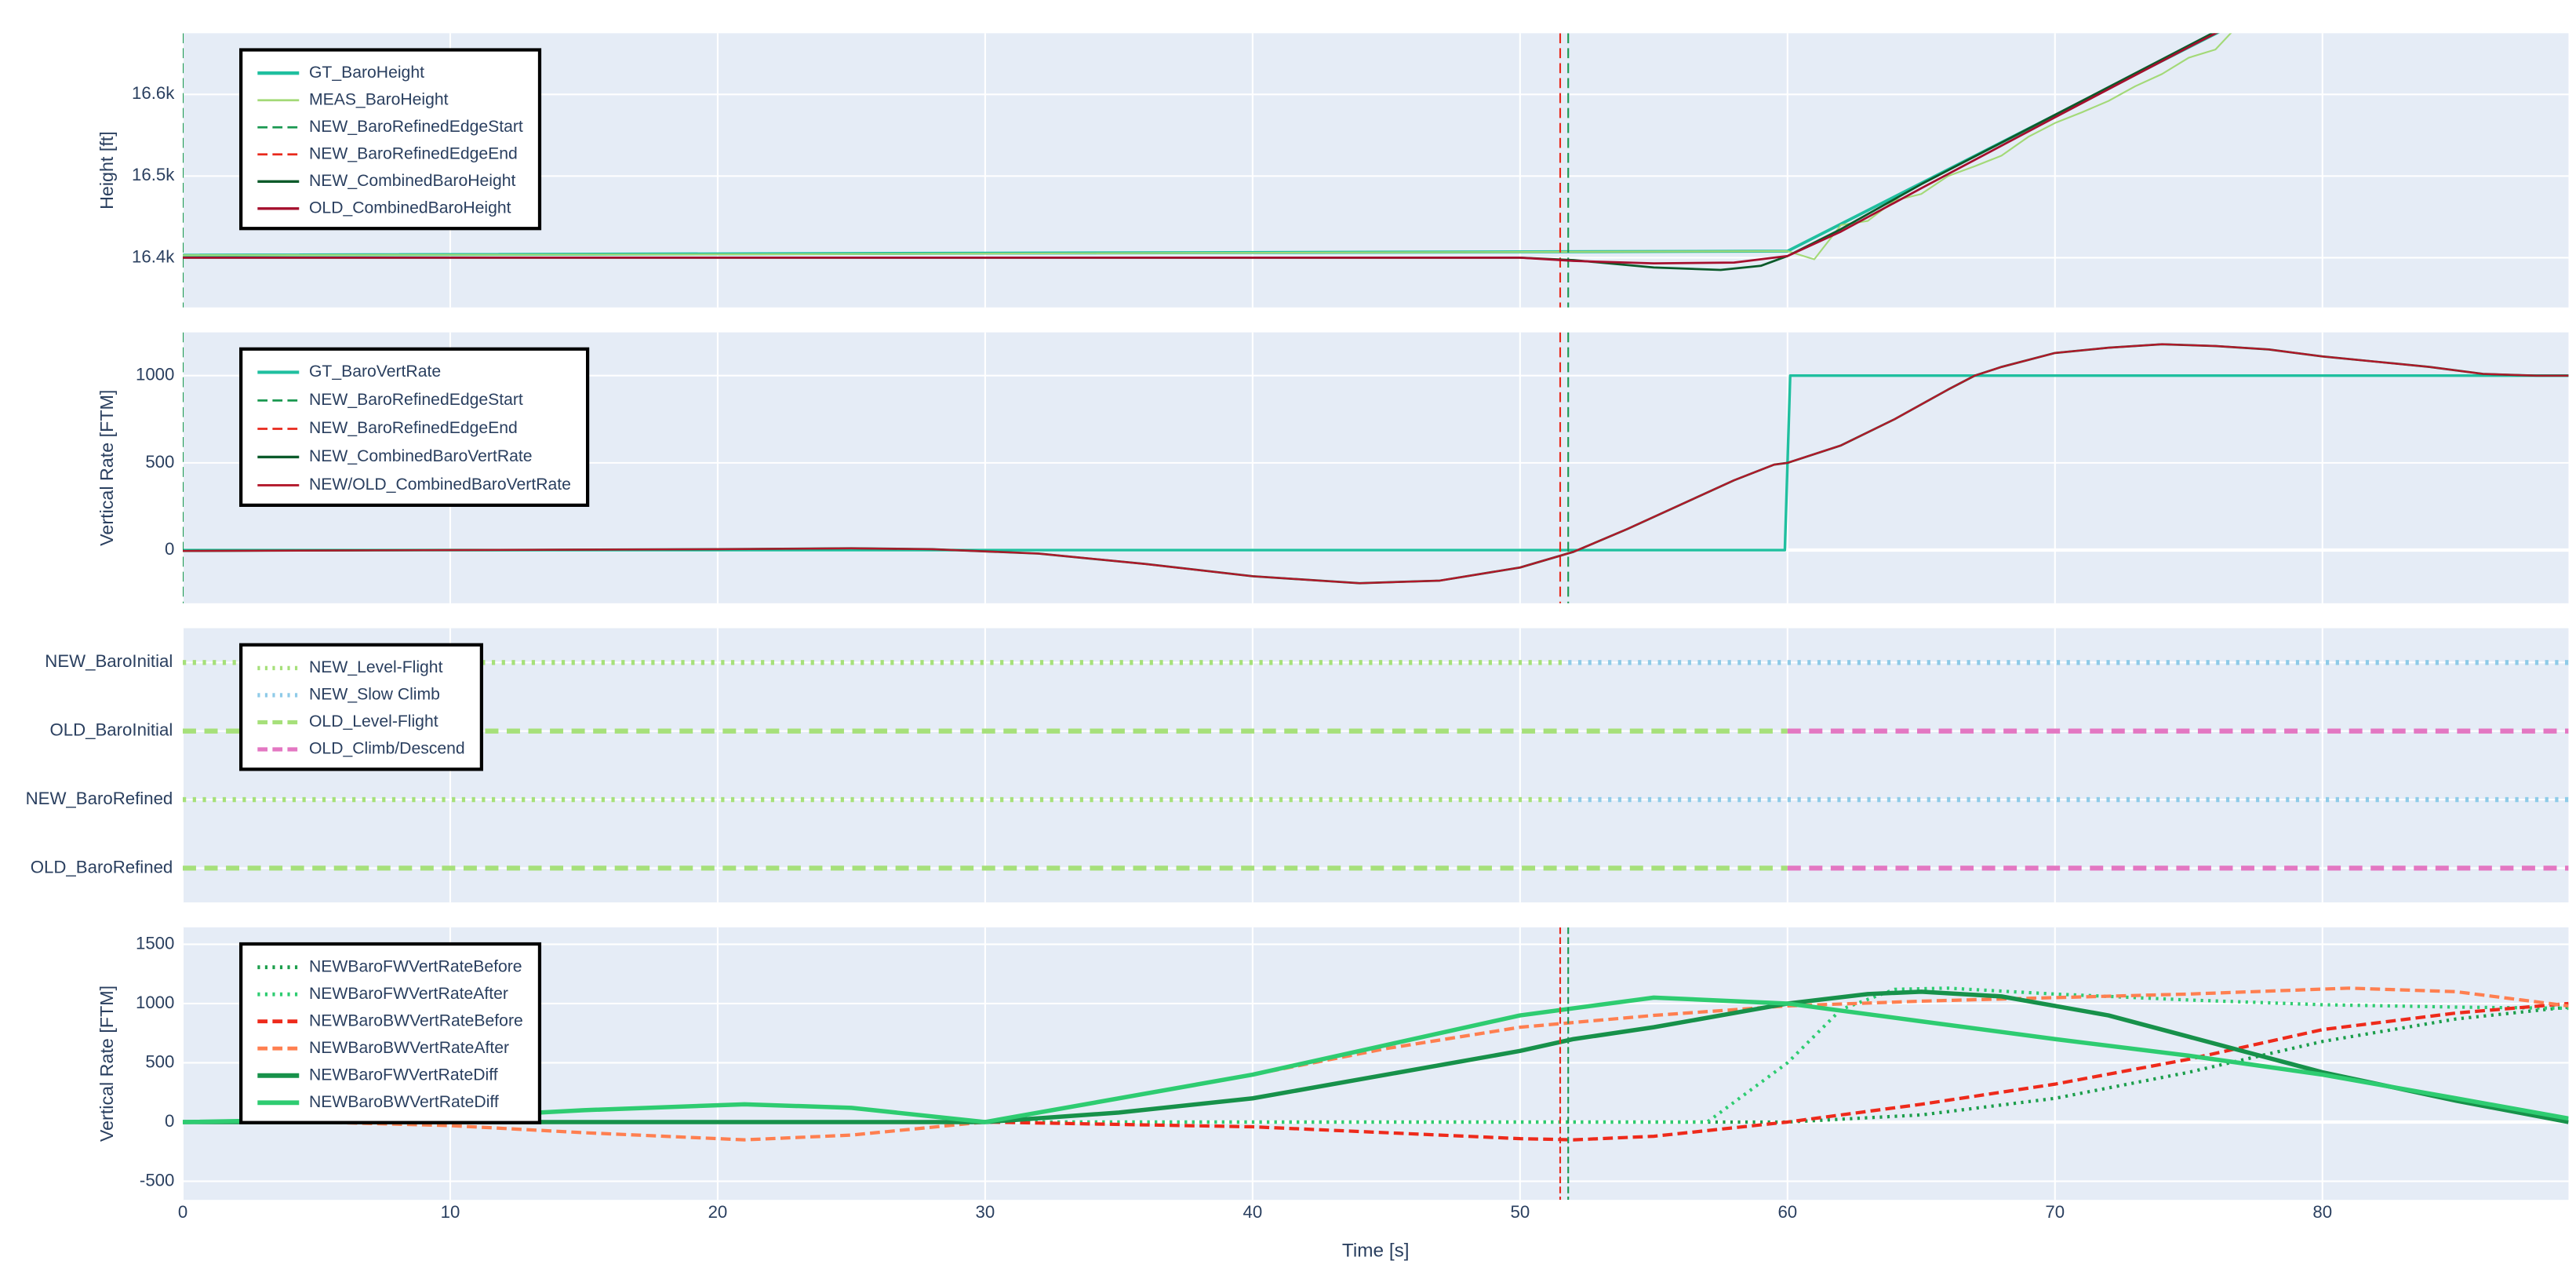 The image size is (2576, 1279). What do you see at coordinates (111, 730) in the screenshot?
I see `category-label: OLD_BaroInitial` at bounding box center [111, 730].